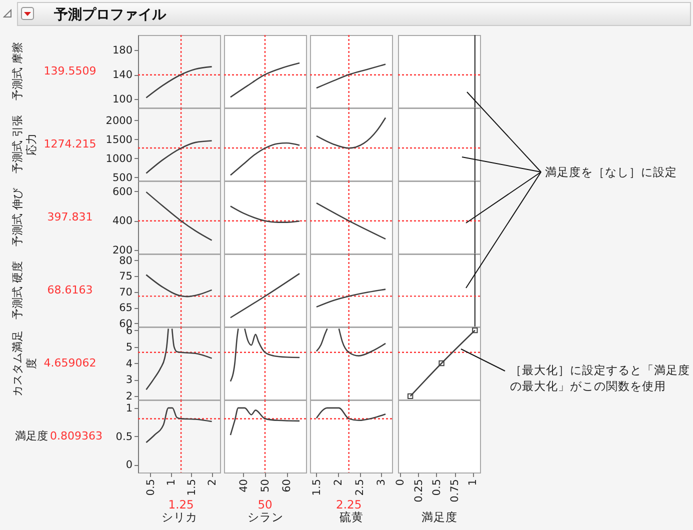  What do you see at coordinates (129, 408) in the screenshot?
I see `y-tick-label: 1` at bounding box center [129, 408].